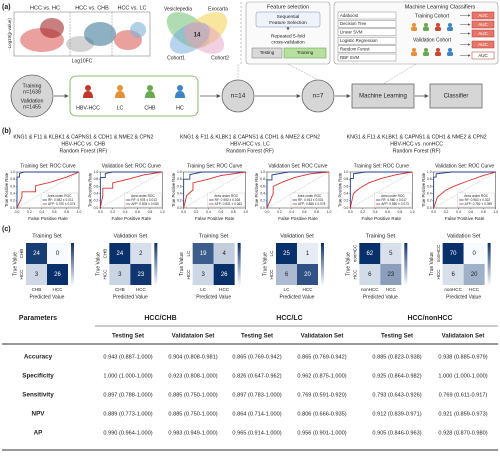 The height and width of the screenshot is (456, 500). I want to click on cell-value: 1, so click(308, 254).